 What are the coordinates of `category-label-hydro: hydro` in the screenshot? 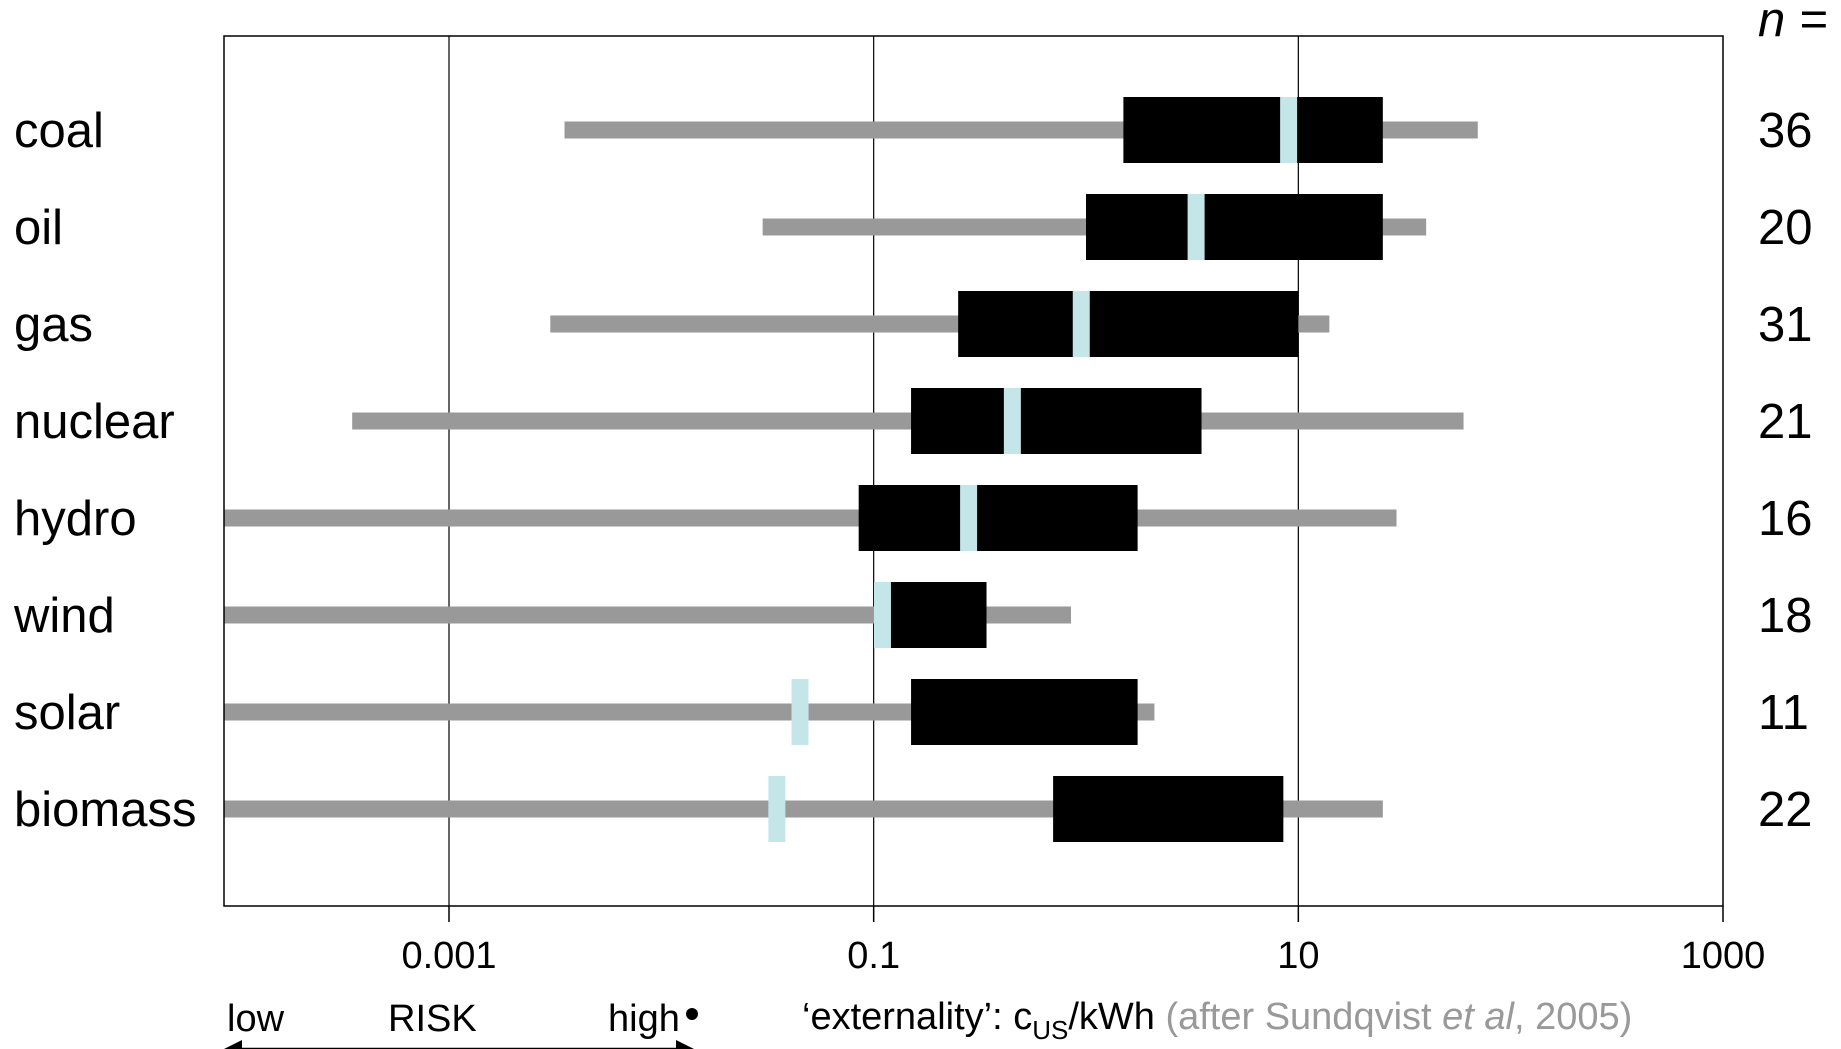 It's located at (75, 519).